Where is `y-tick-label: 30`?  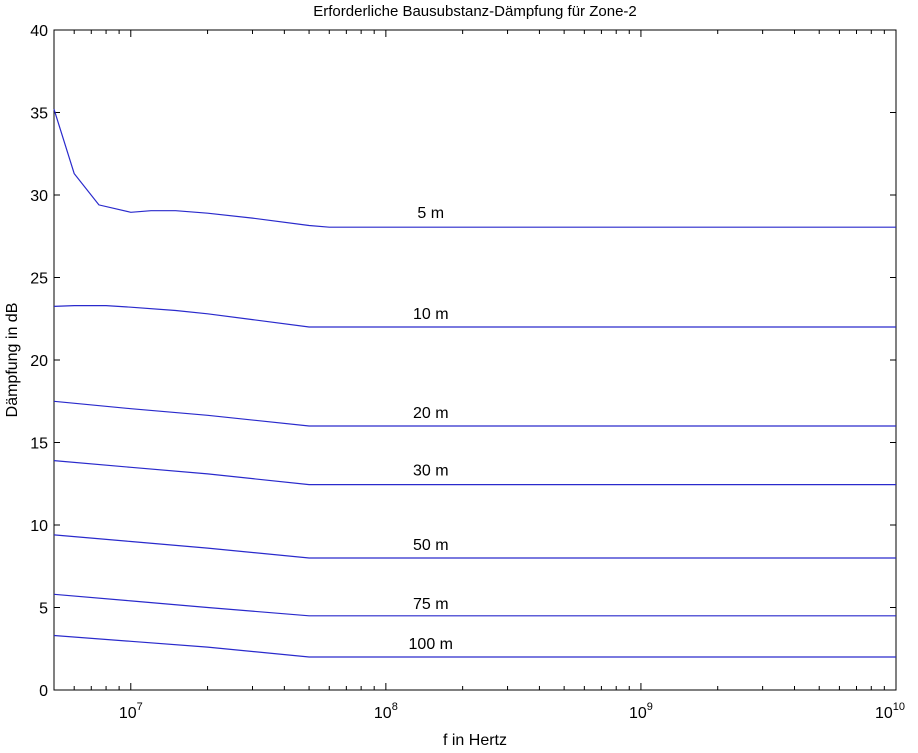
y-tick-label: 30 is located at coordinates (39, 196).